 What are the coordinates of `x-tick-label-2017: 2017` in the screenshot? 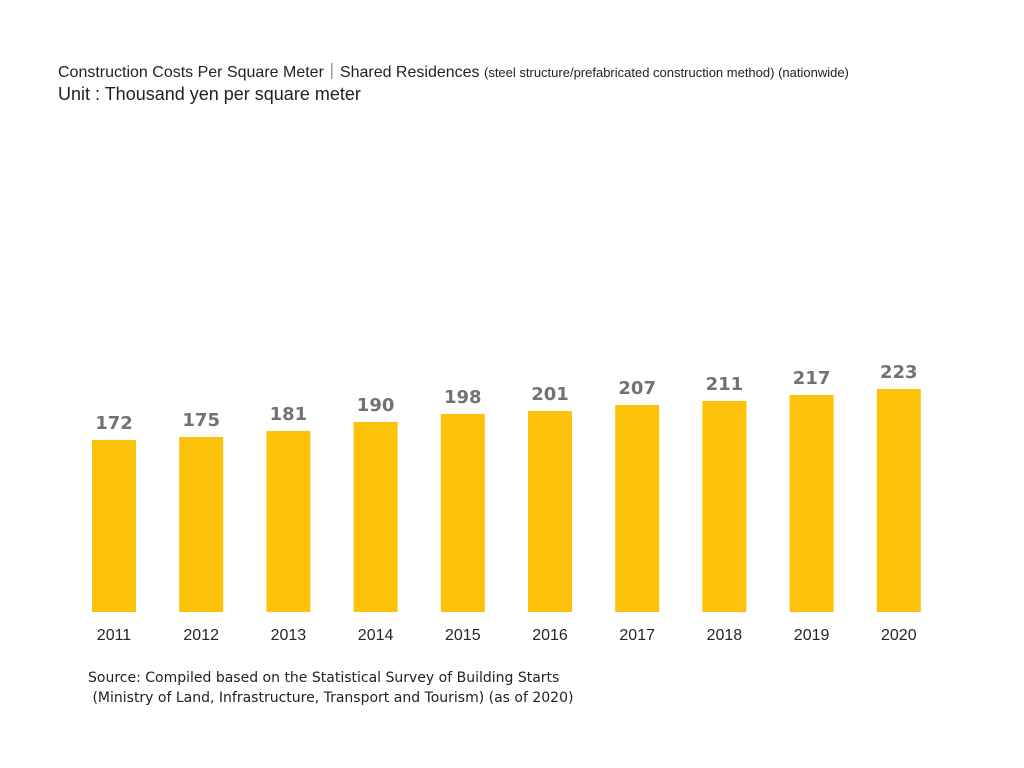 It's located at (637, 635).